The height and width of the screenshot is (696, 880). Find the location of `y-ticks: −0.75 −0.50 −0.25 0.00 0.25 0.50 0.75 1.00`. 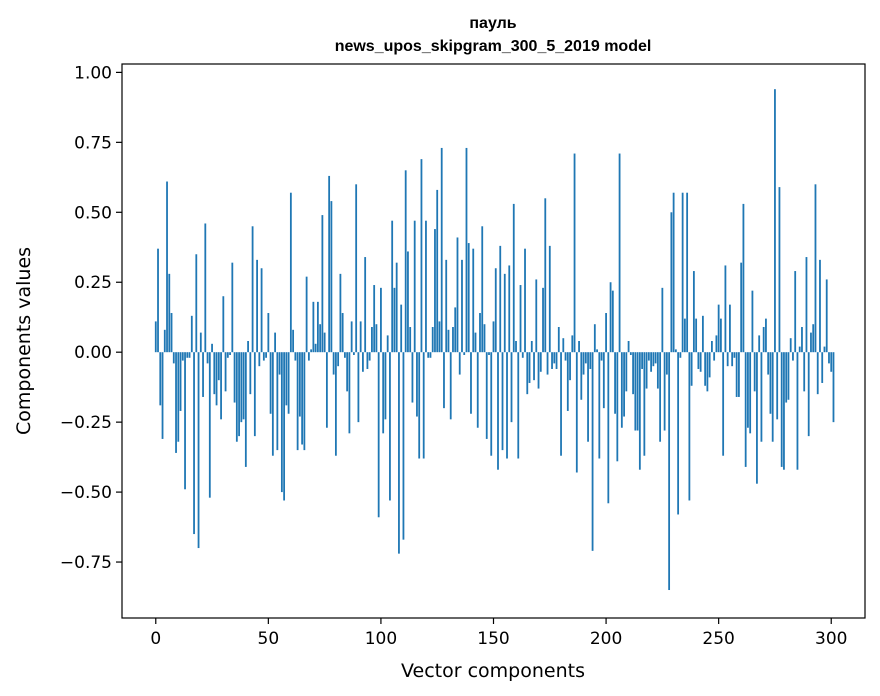

y-ticks: −0.75 −0.50 −0.25 0.00 0.25 0.50 0.75 1.00 is located at coordinates (91, 318).